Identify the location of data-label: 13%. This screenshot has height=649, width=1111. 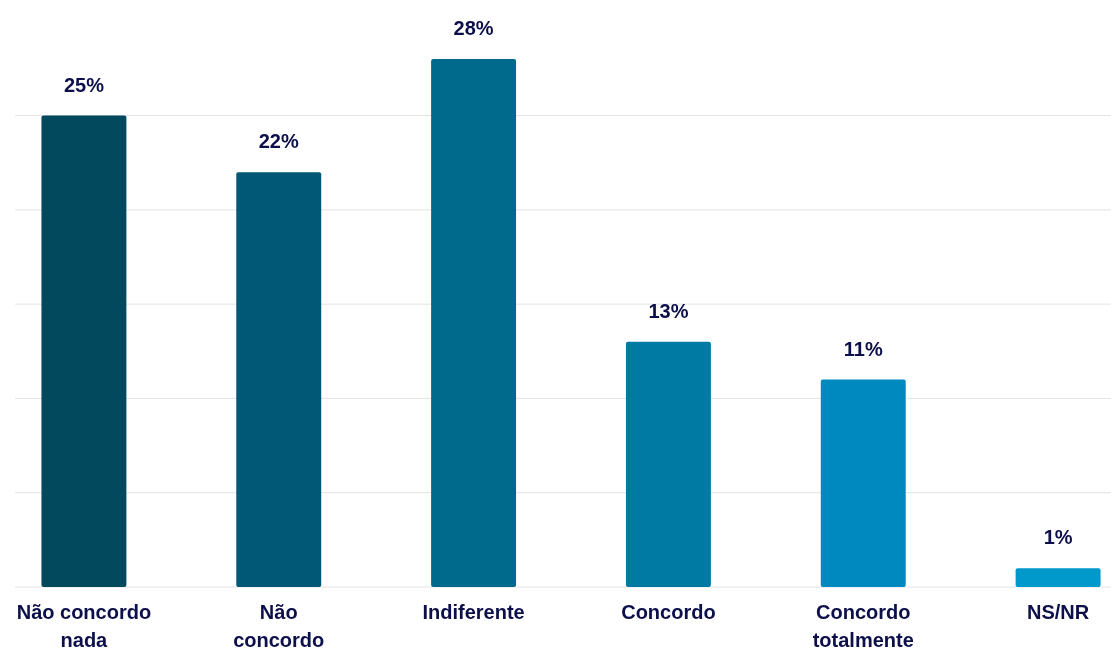
(668, 310).